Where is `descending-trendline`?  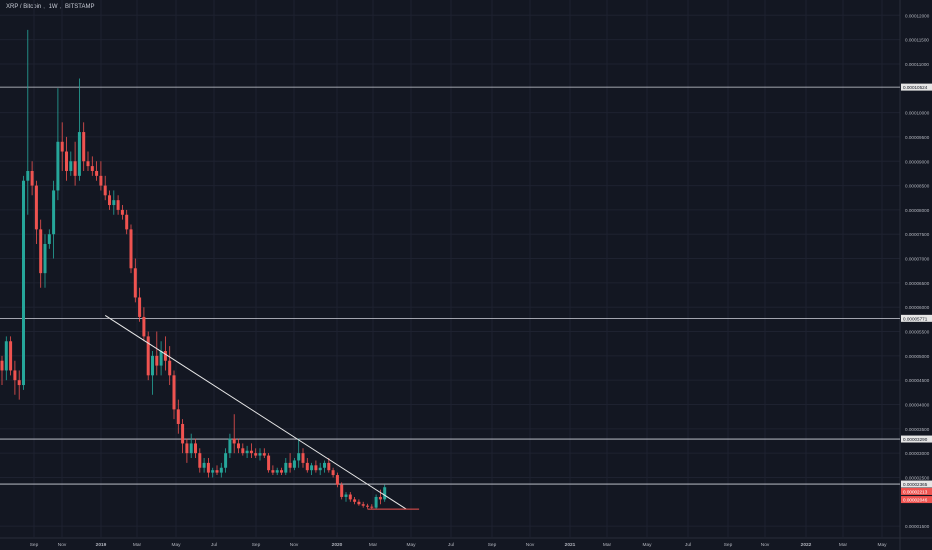
descending-trendline is located at coordinates (255, 412).